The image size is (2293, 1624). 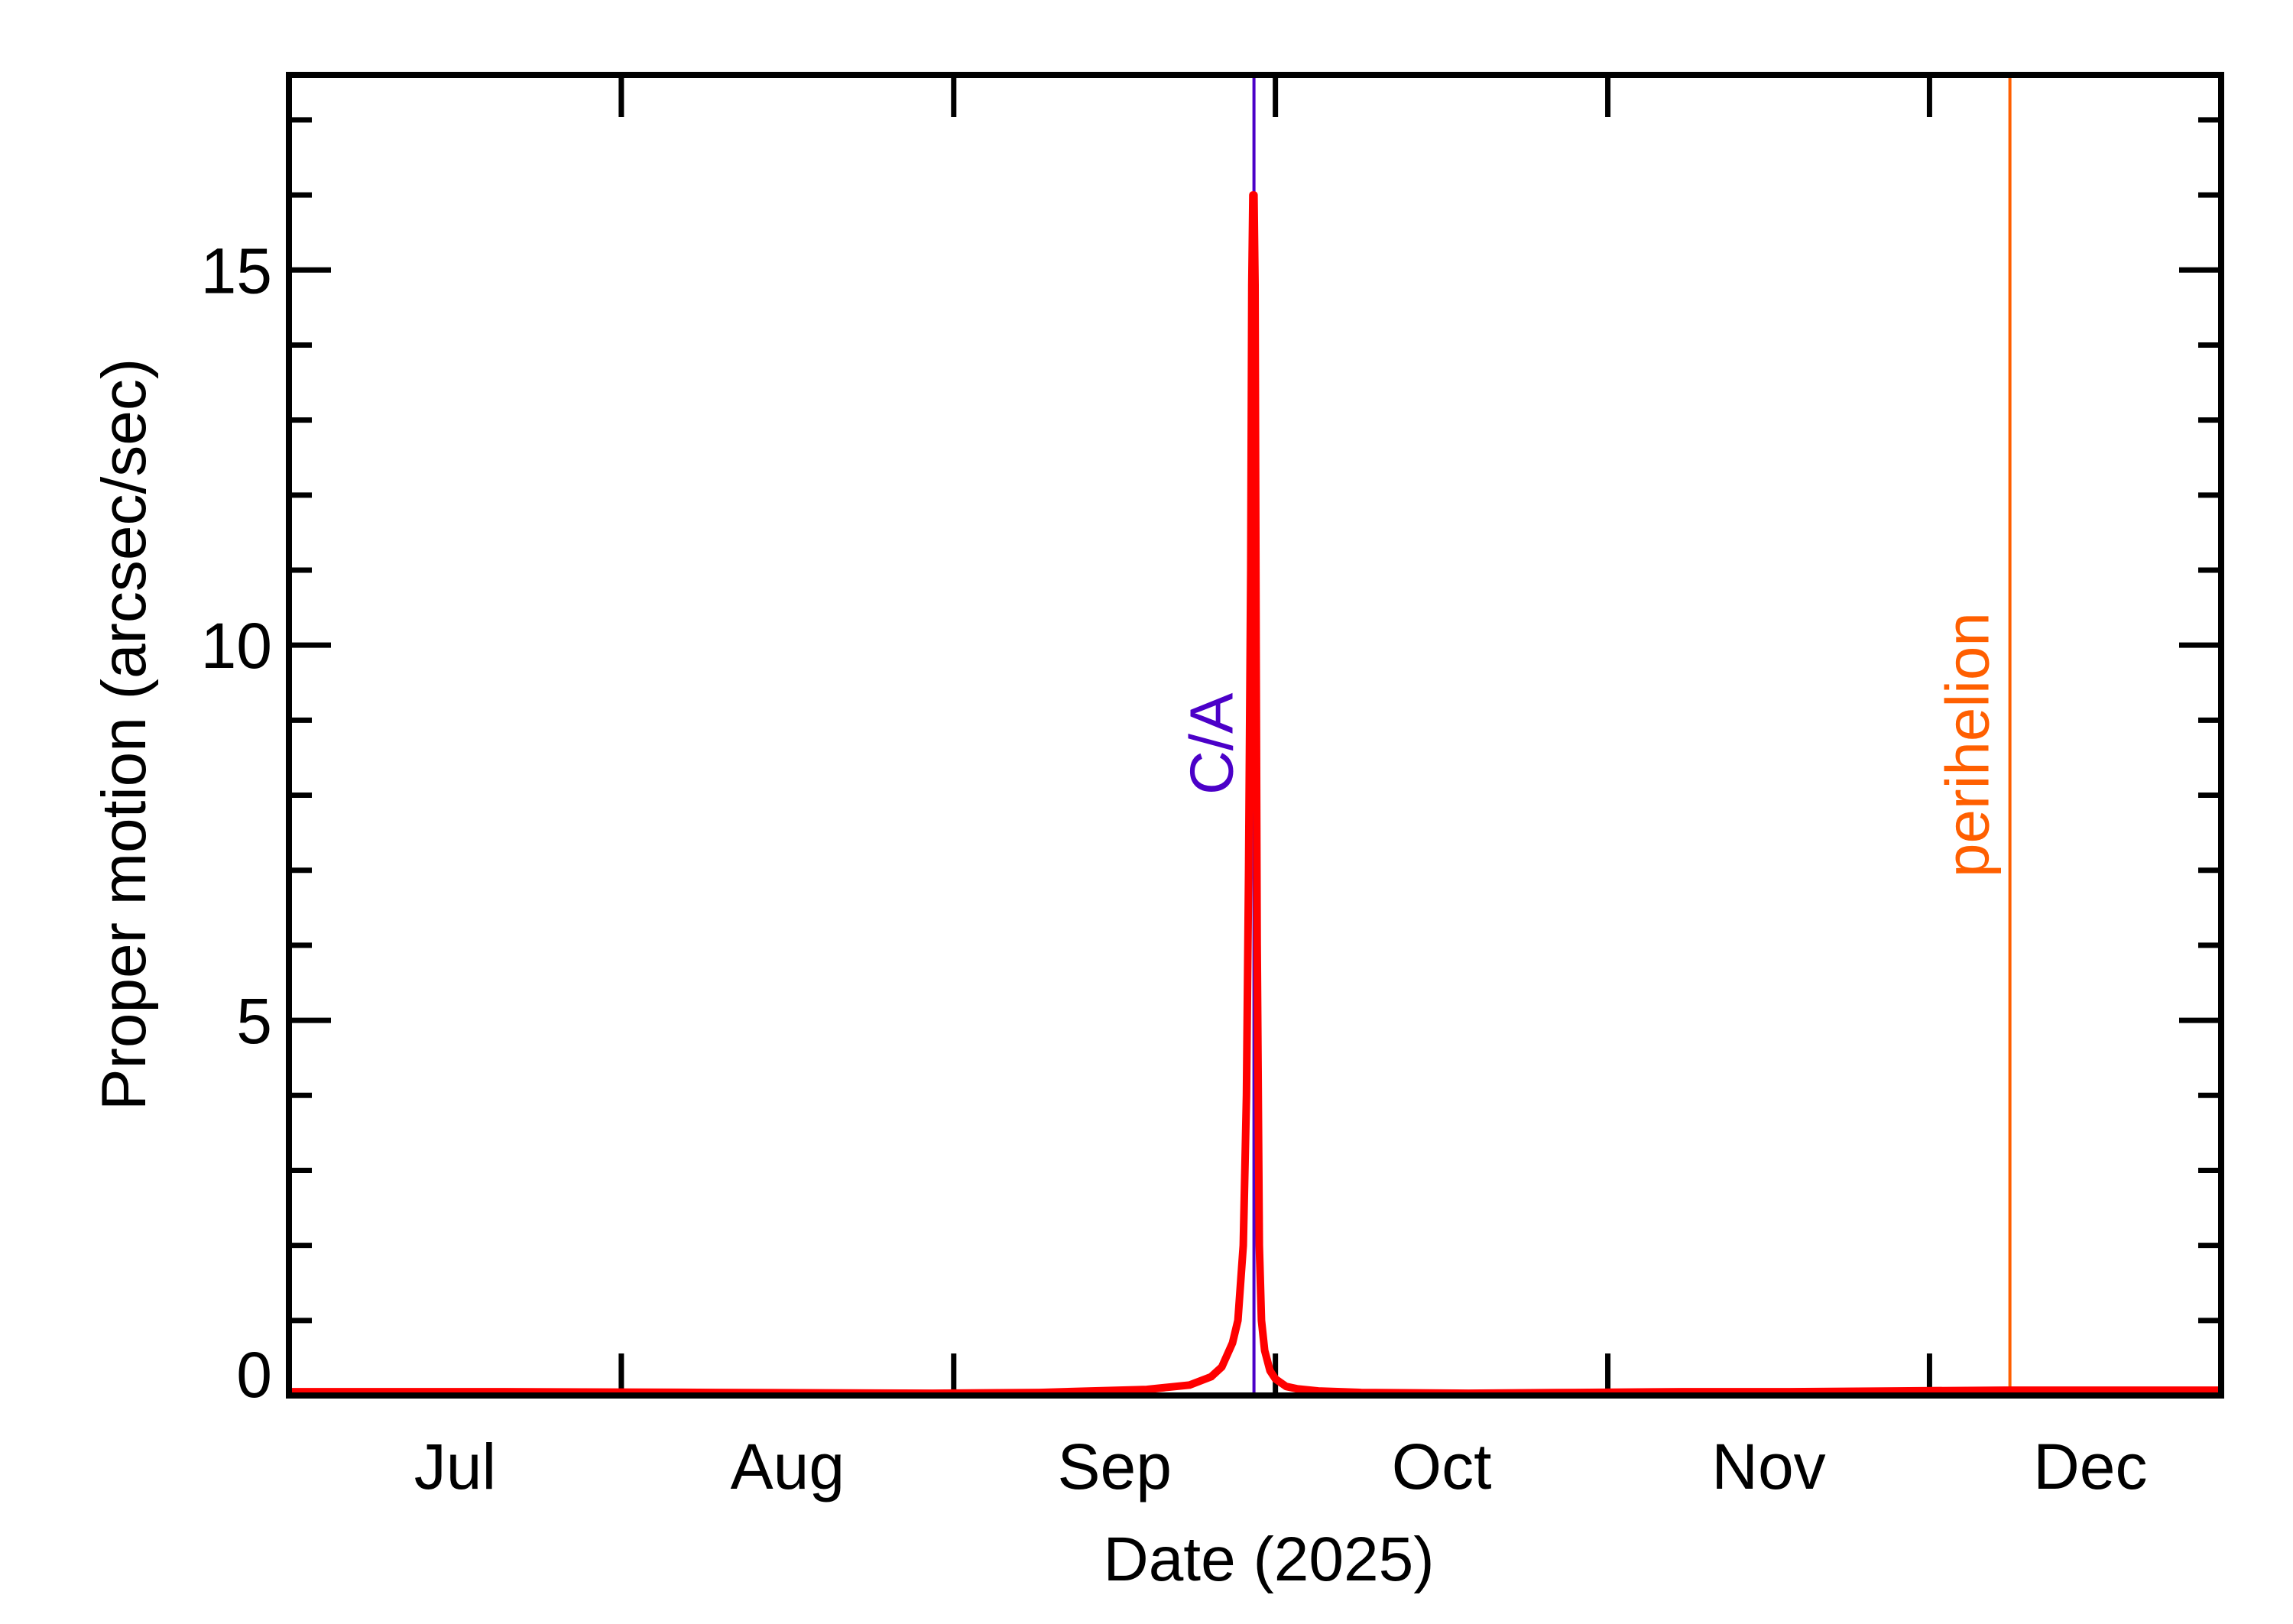 What do you see at coordinates (1968, 744) in the screenshot?
I see `perihelion-label: perihelion` at bounding box center [1968, 744].